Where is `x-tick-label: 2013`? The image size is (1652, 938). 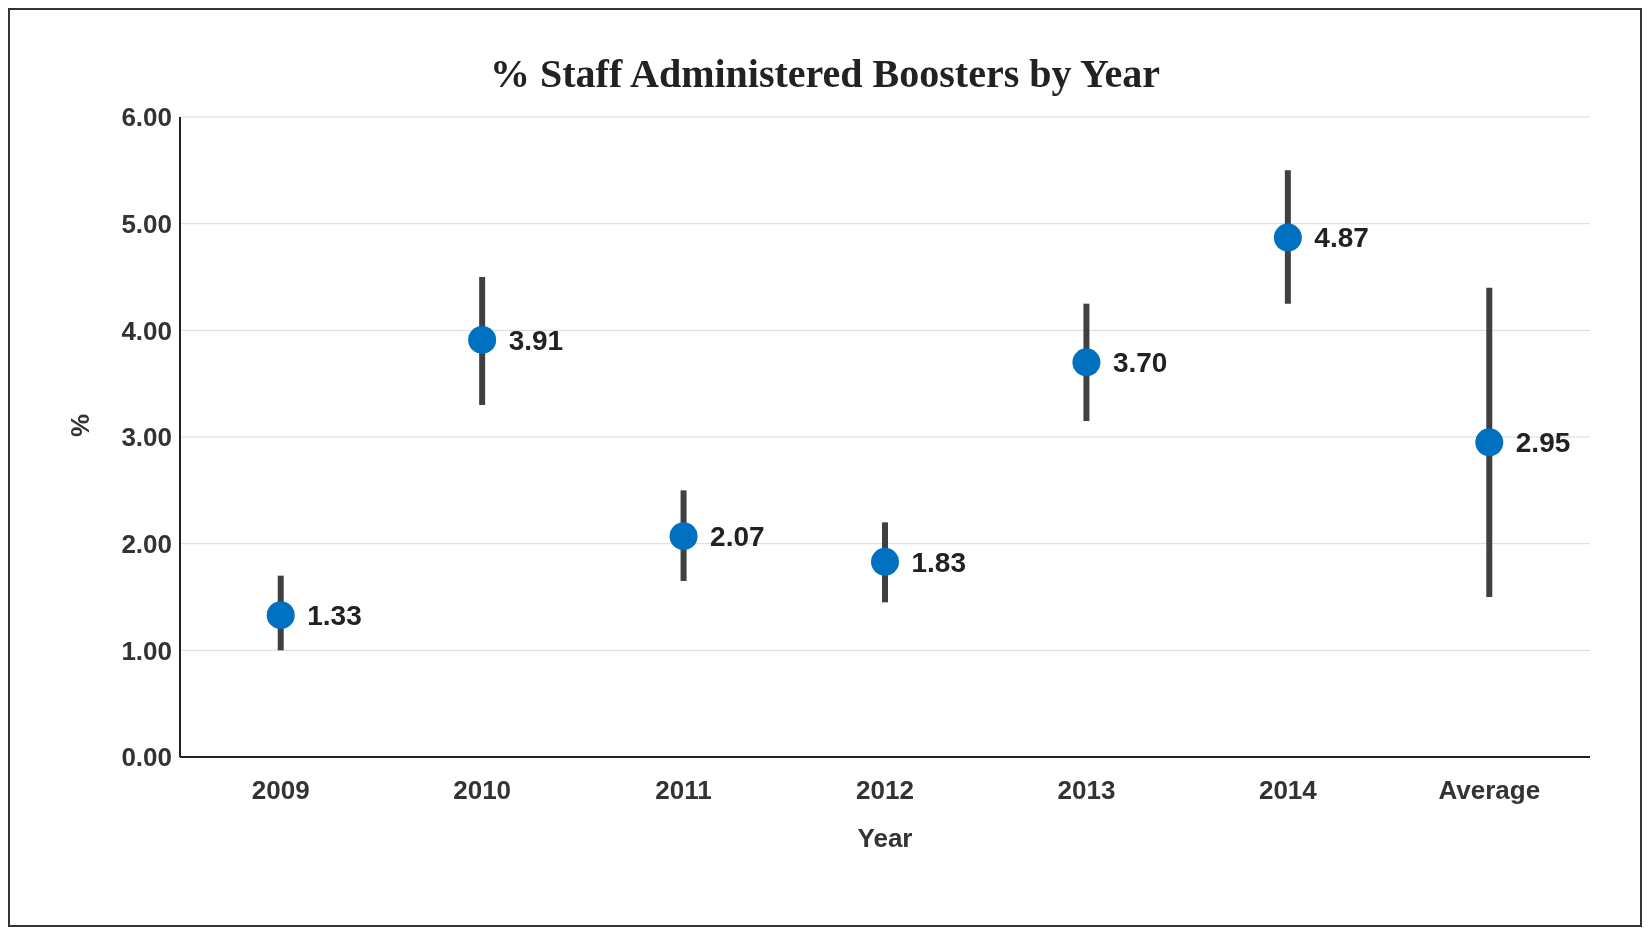 x-tick-label: 2013 is located at coordinates (1086, 790).